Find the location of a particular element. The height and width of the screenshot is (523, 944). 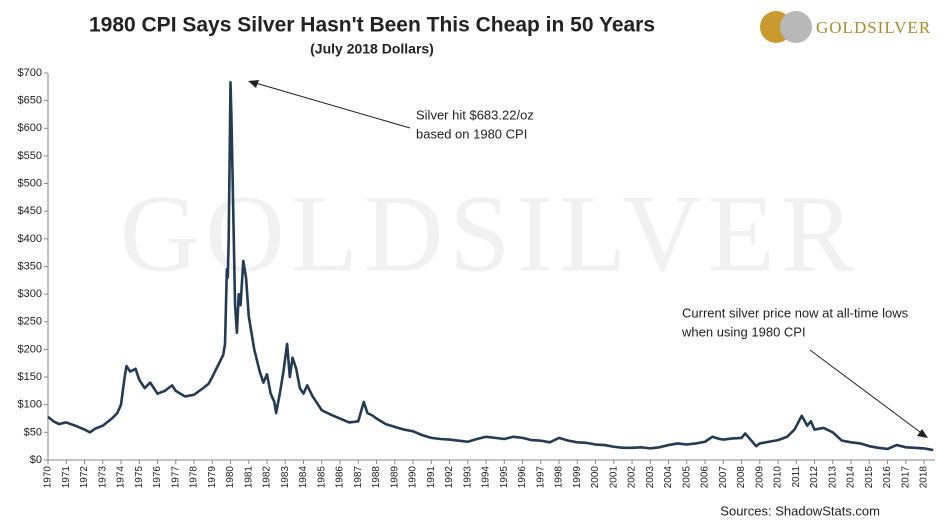

x-tick-label: 2015 is located at coordinates (869, 477).